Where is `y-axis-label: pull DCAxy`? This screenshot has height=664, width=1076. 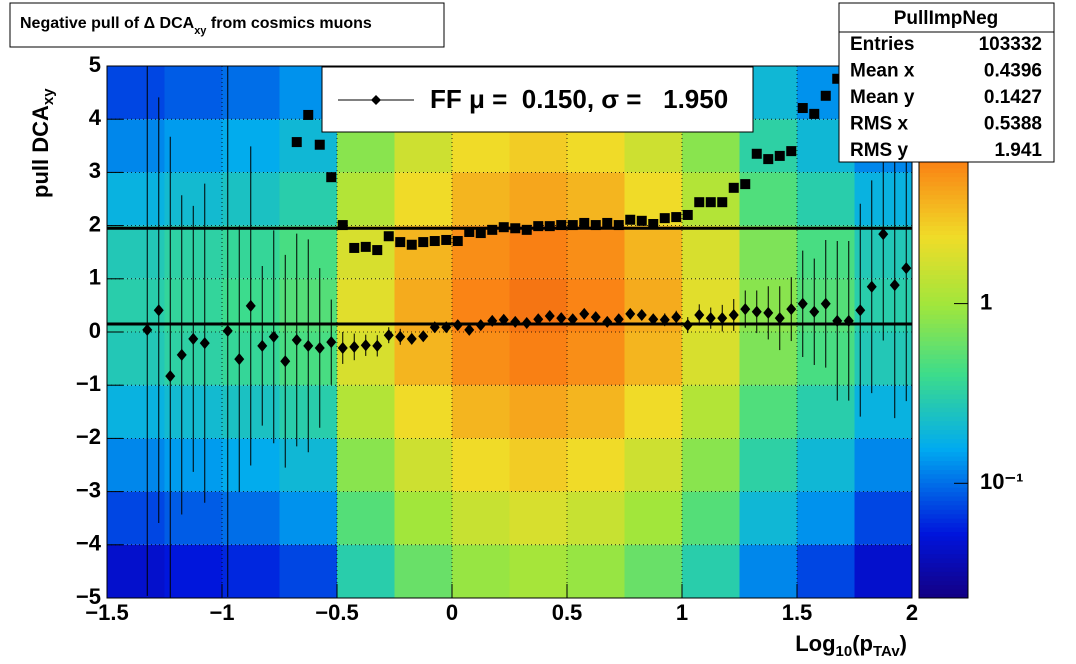
y-axis-label: pull DCAxy is located at coordinates (42, 143).